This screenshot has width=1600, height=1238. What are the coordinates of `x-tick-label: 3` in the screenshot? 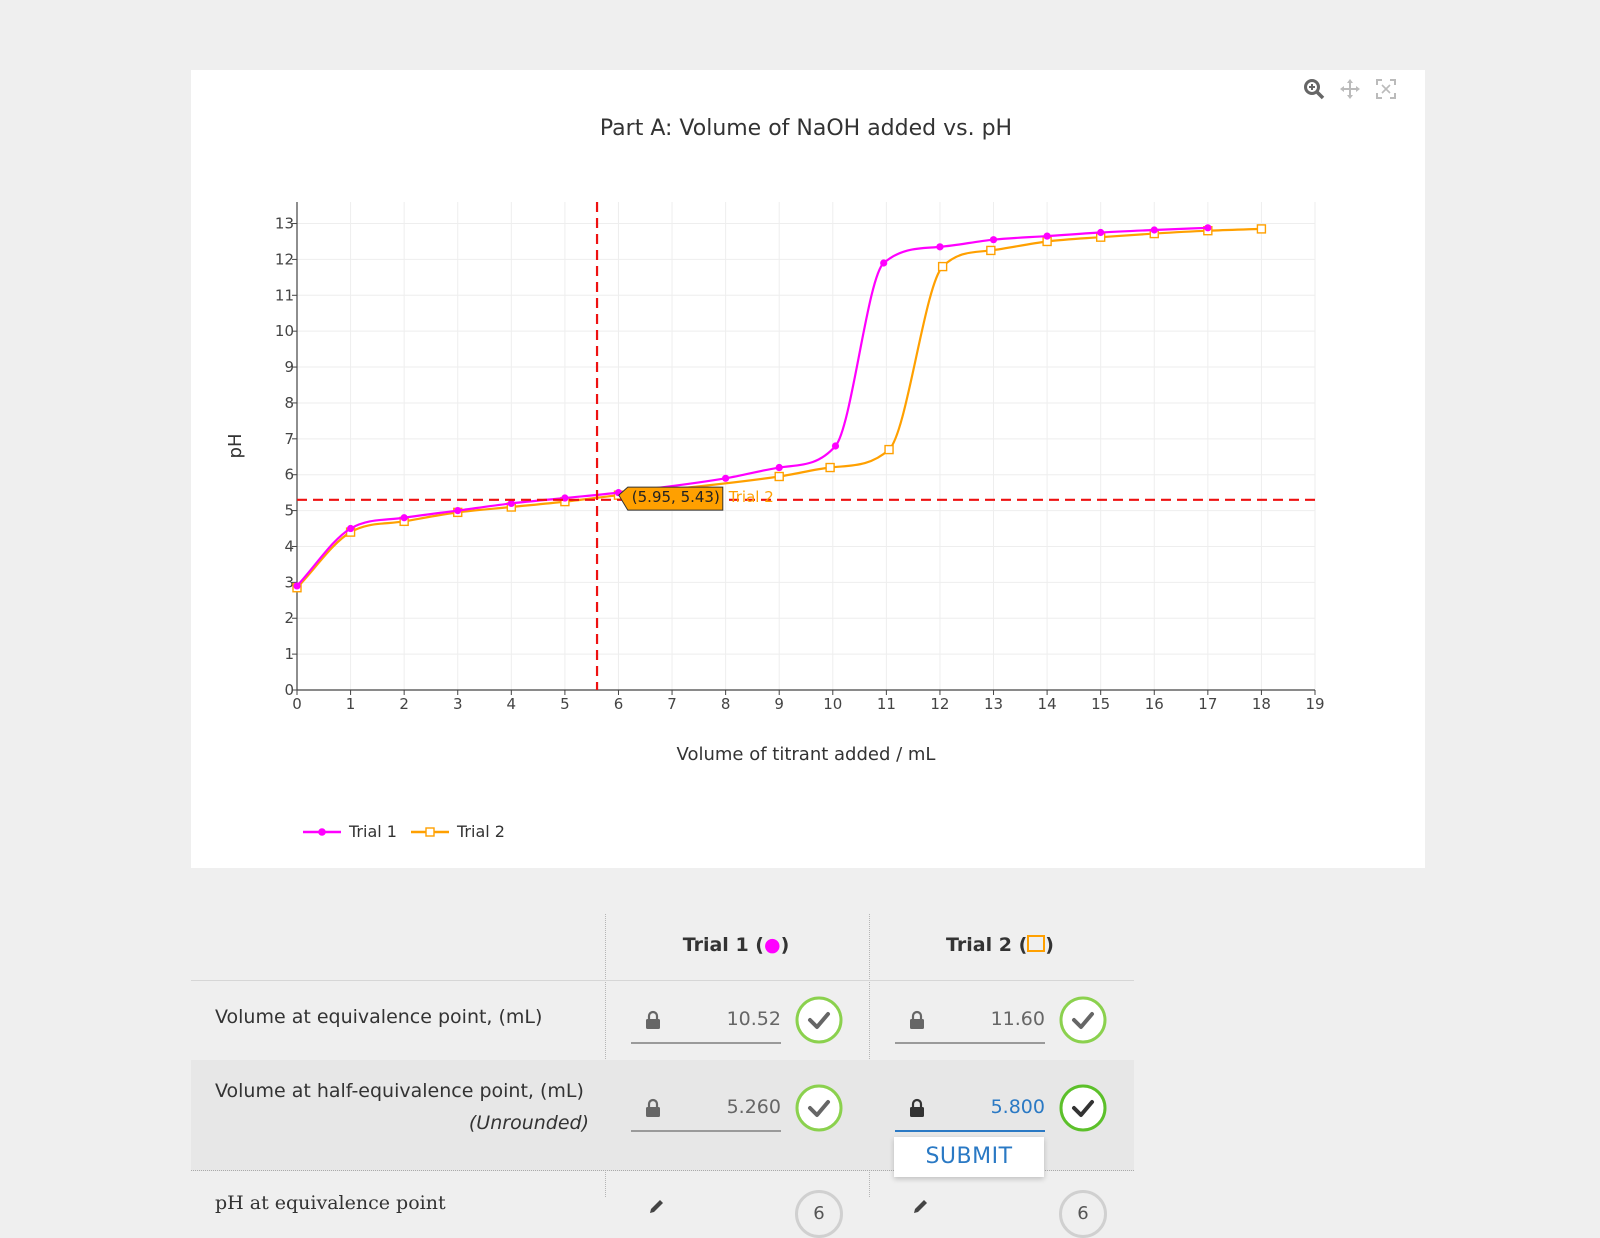 It's located at (458, 704).